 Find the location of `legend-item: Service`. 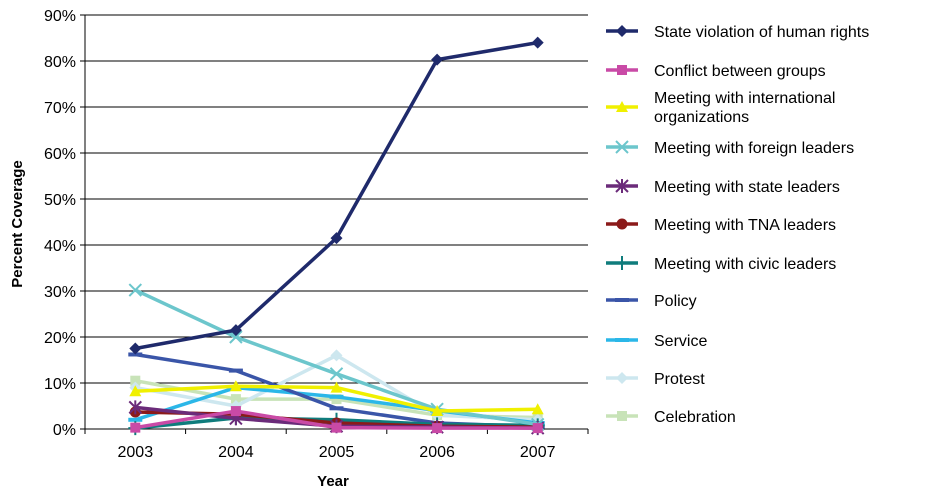

legend-item: Service is located at coordinates (656, 341).